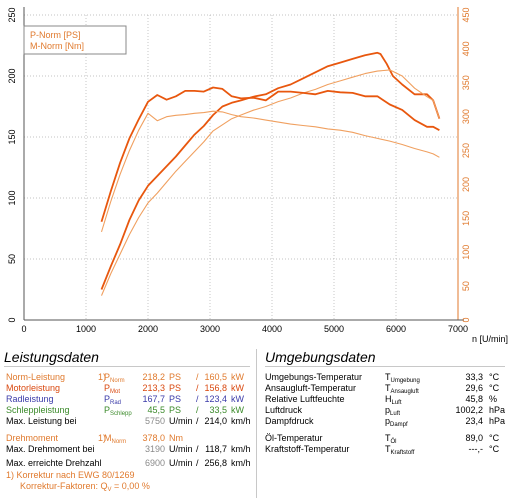 The image size is (512, 498). I want to click on right-y-tick-label: 450, so click(466, 14).